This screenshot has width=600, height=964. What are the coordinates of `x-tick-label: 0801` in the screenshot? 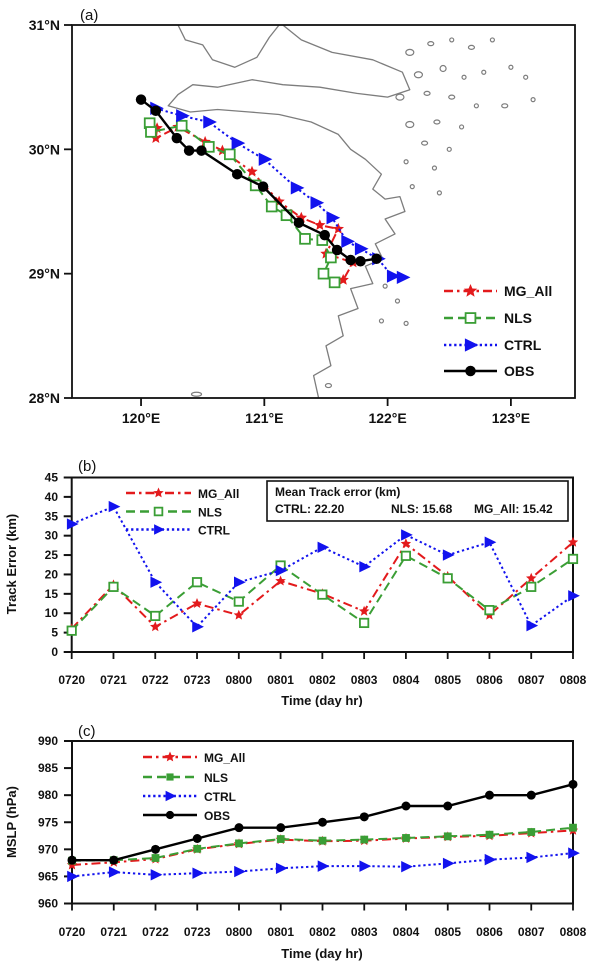 It's located at (280, 932).